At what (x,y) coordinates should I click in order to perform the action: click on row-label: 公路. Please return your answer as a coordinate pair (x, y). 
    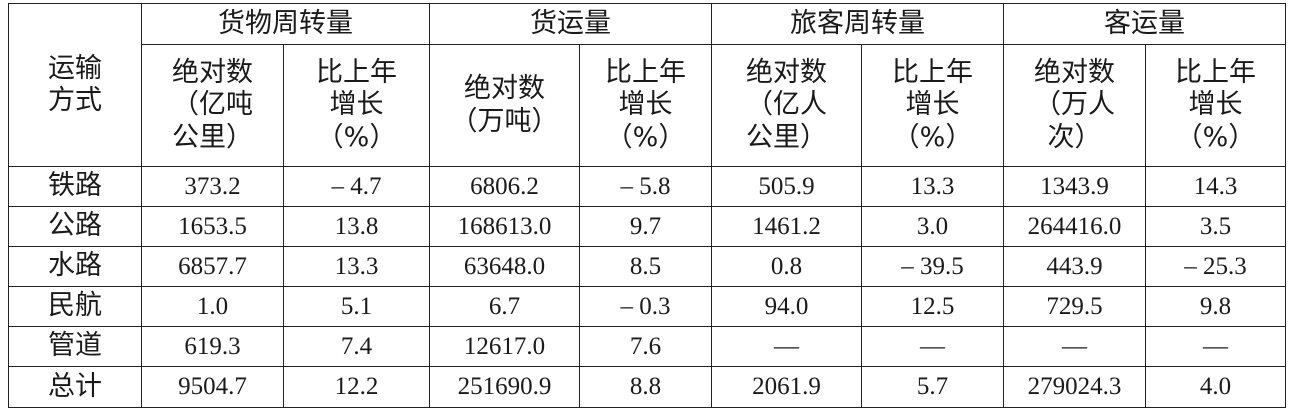
    Looking at the image, I should click on (75, 226).